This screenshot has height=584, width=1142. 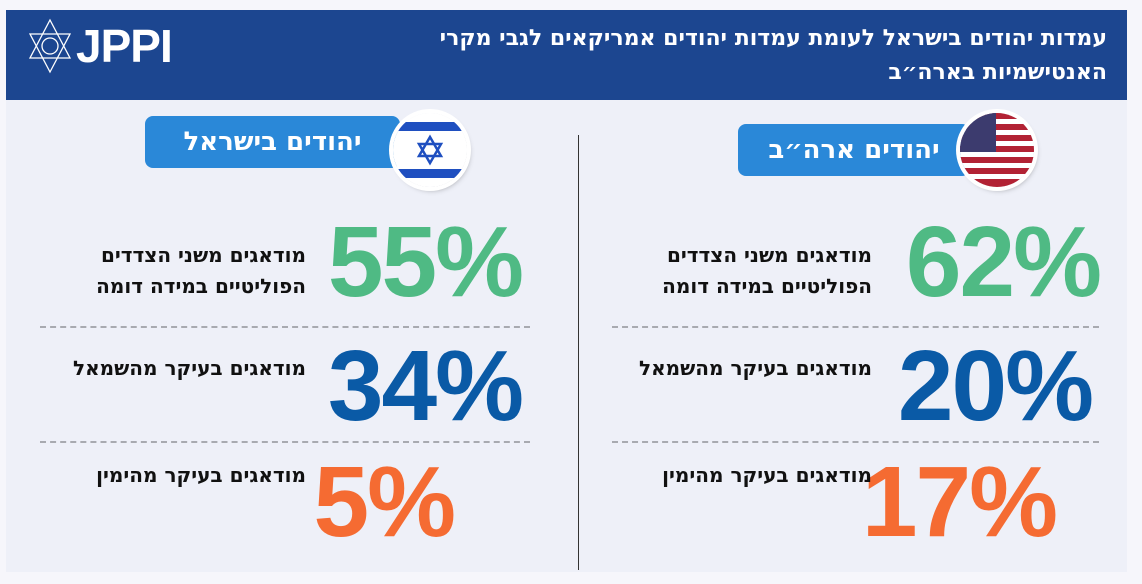 What do you see at coordinates (124, 46) in the screenshot?
I see `logo-text: JPPI` at bounding box center [124, 46].